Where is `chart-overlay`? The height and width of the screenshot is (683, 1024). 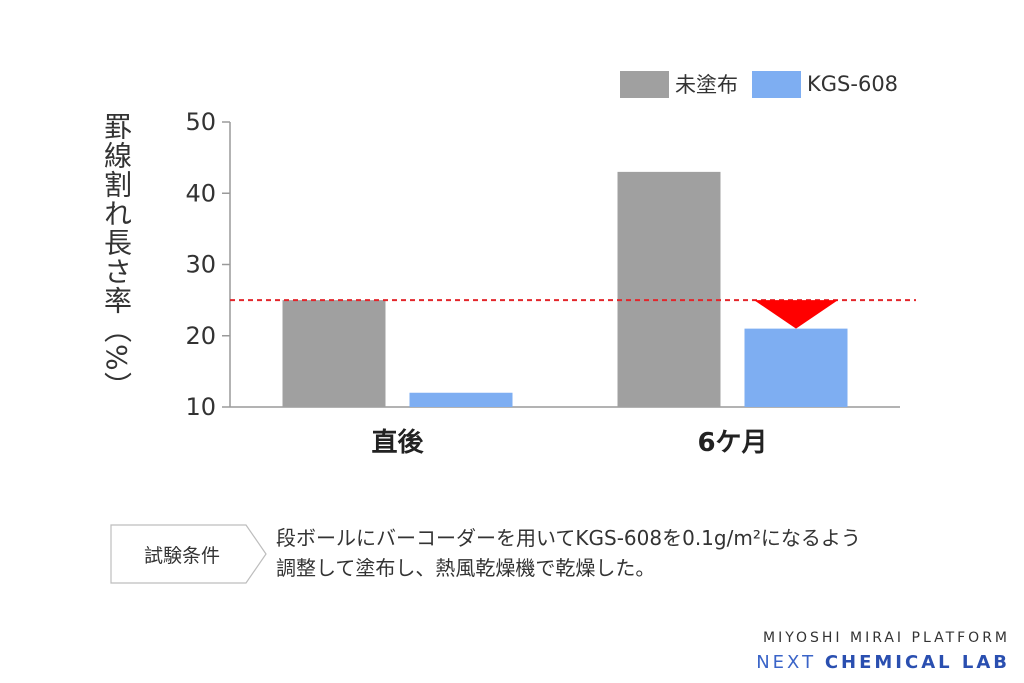 chart-overlay is located at coordinates (573, 314).